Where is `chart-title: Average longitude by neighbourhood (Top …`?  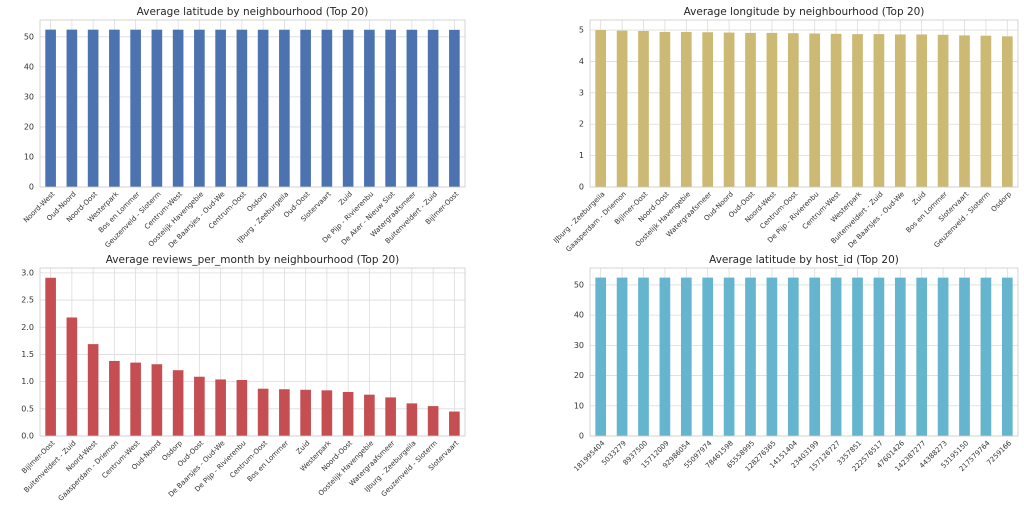 chart-title: Average longitude by neighbourhood (Top … is located at coordinates (804, 12).